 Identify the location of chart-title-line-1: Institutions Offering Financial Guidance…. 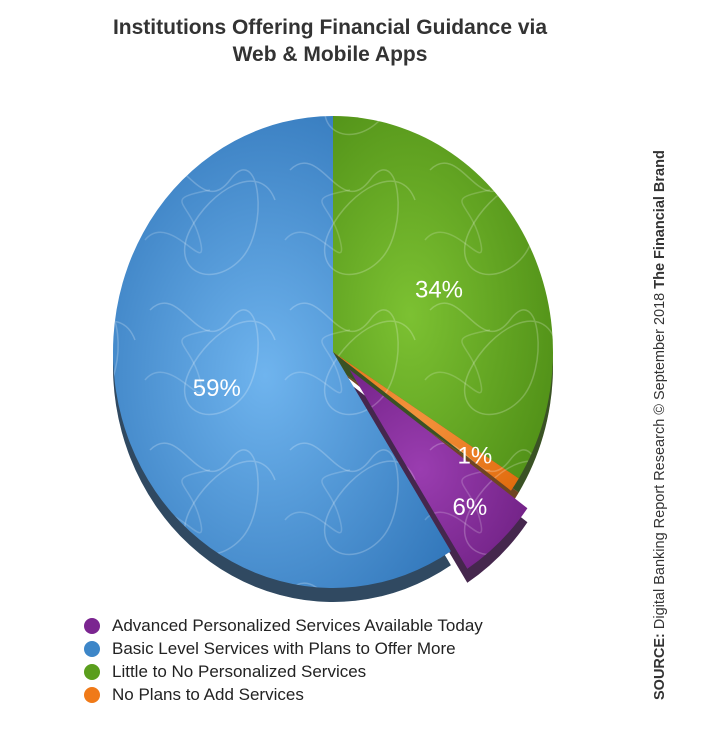
(330, 27).